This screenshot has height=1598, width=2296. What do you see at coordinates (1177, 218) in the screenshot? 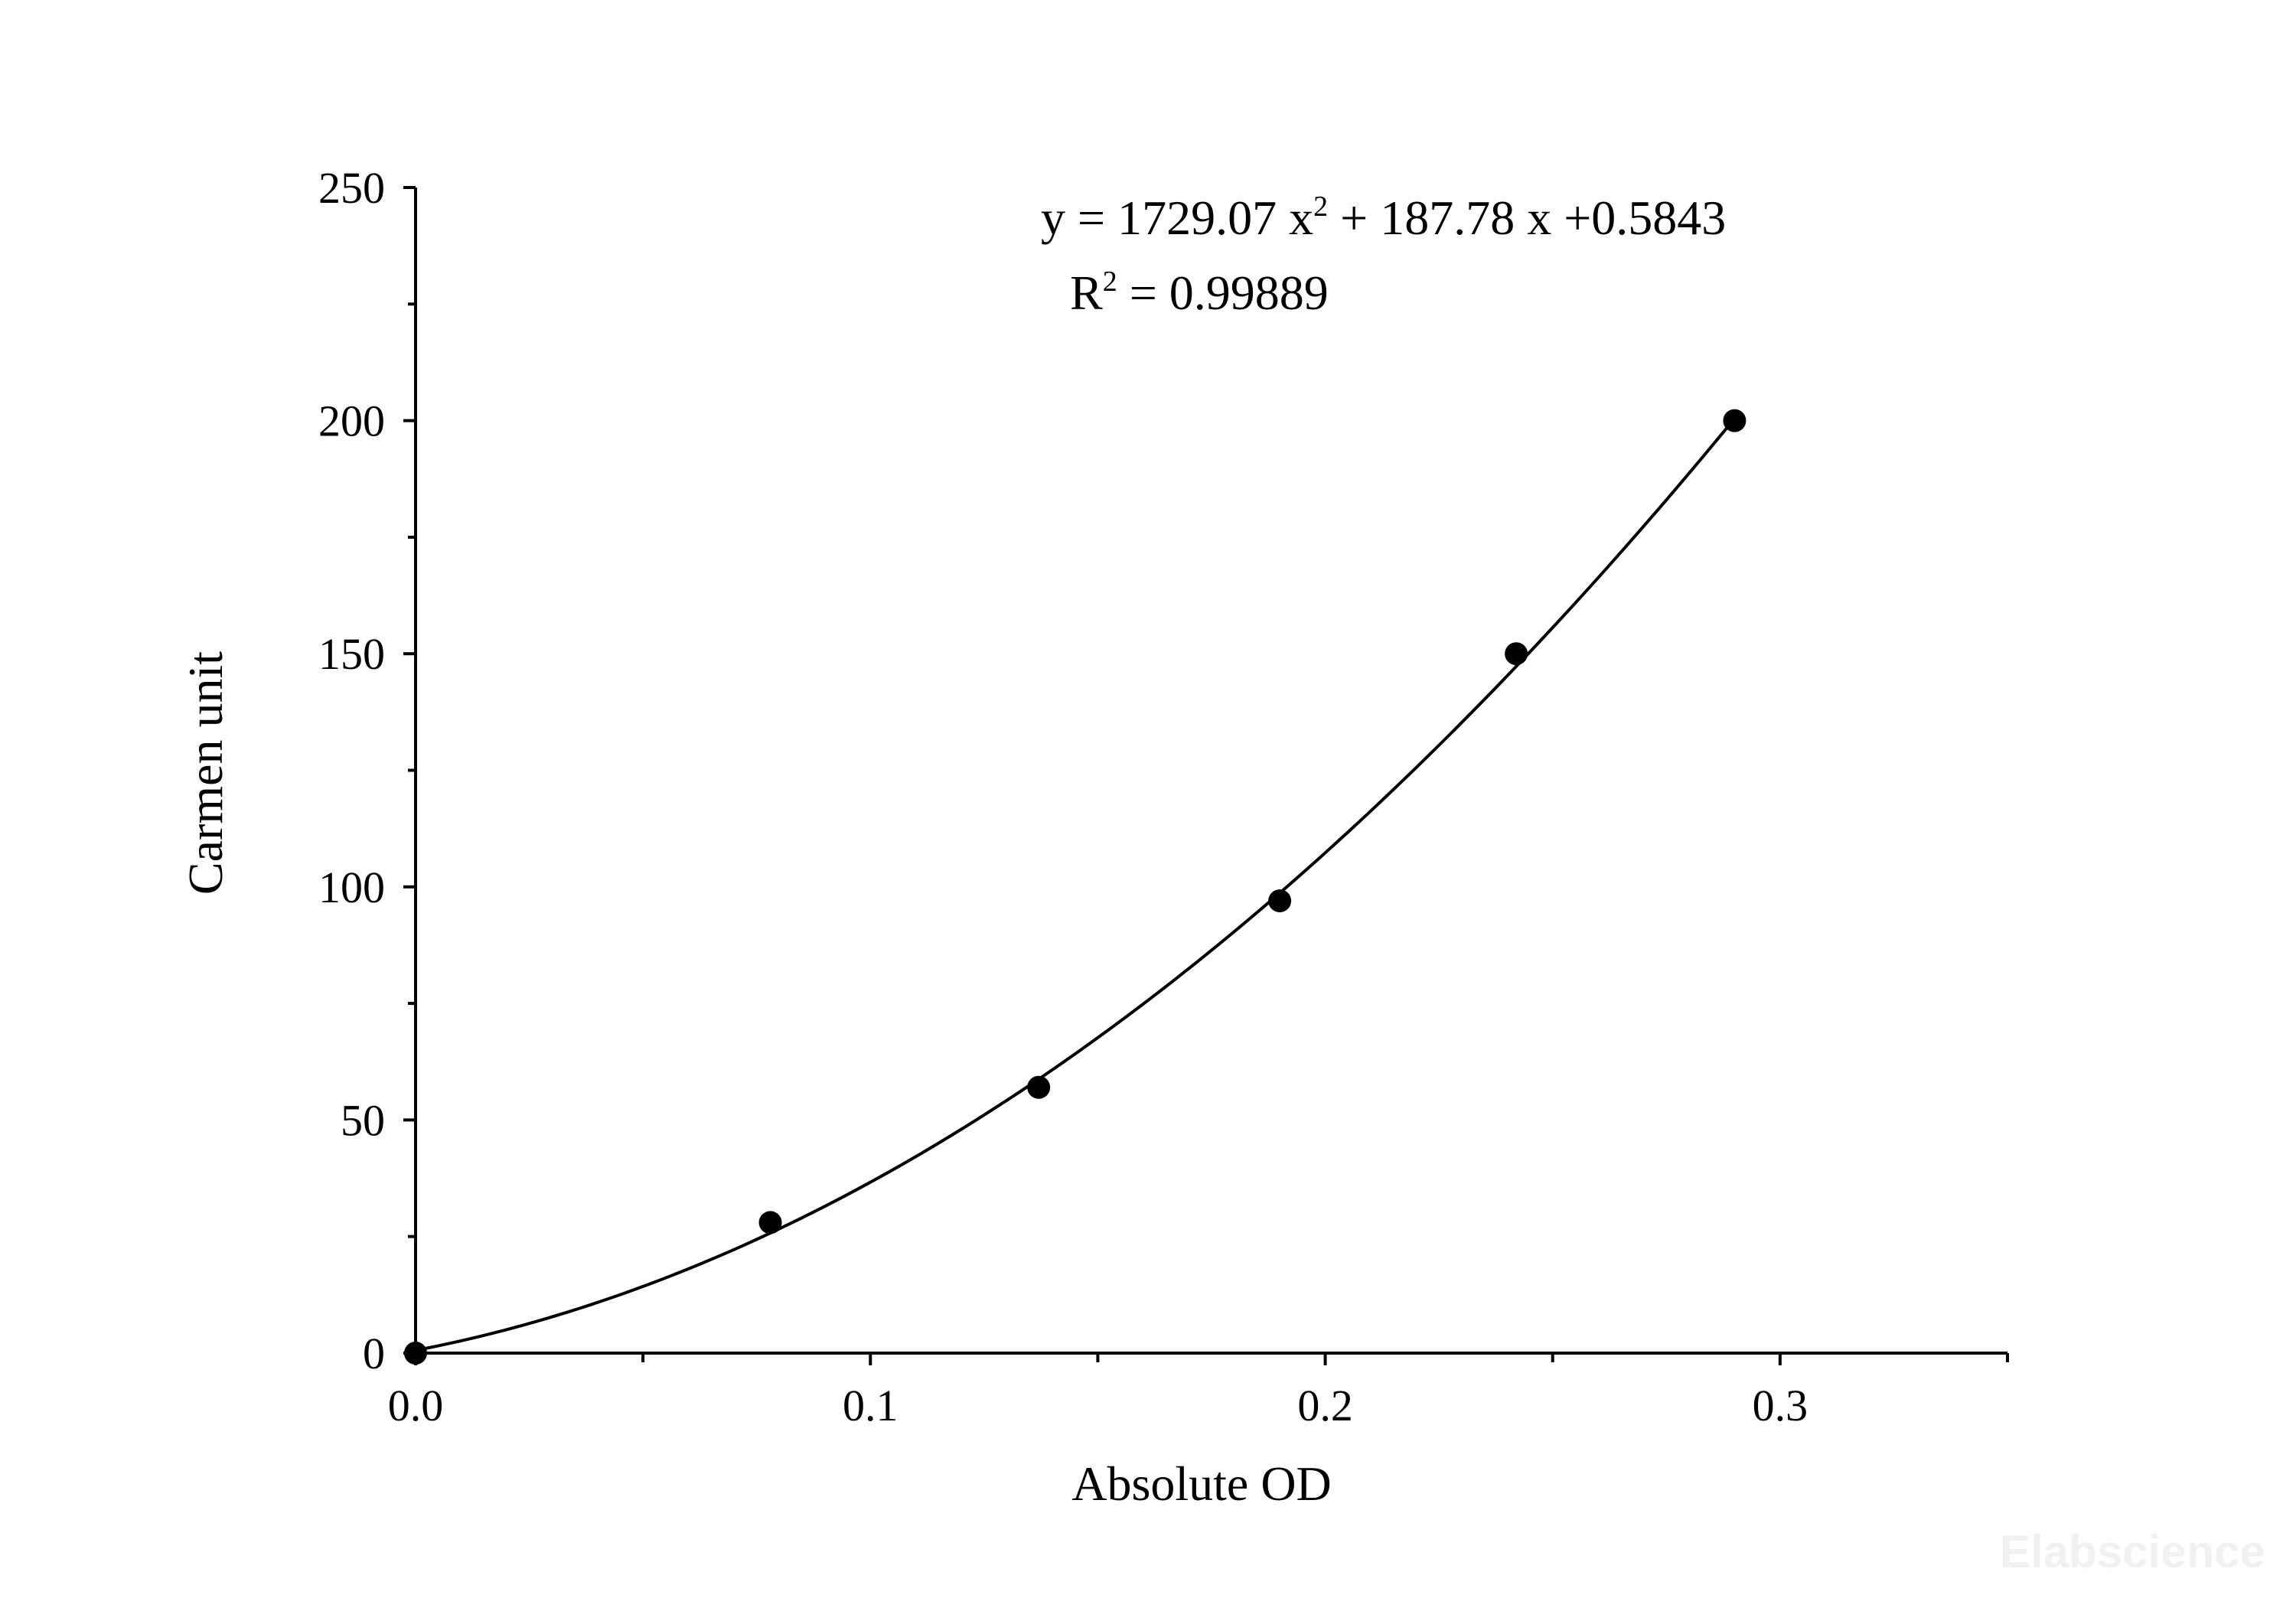
I see `fit-equation-main: y = 1729.07 x` at bounding box center [1177, 218].